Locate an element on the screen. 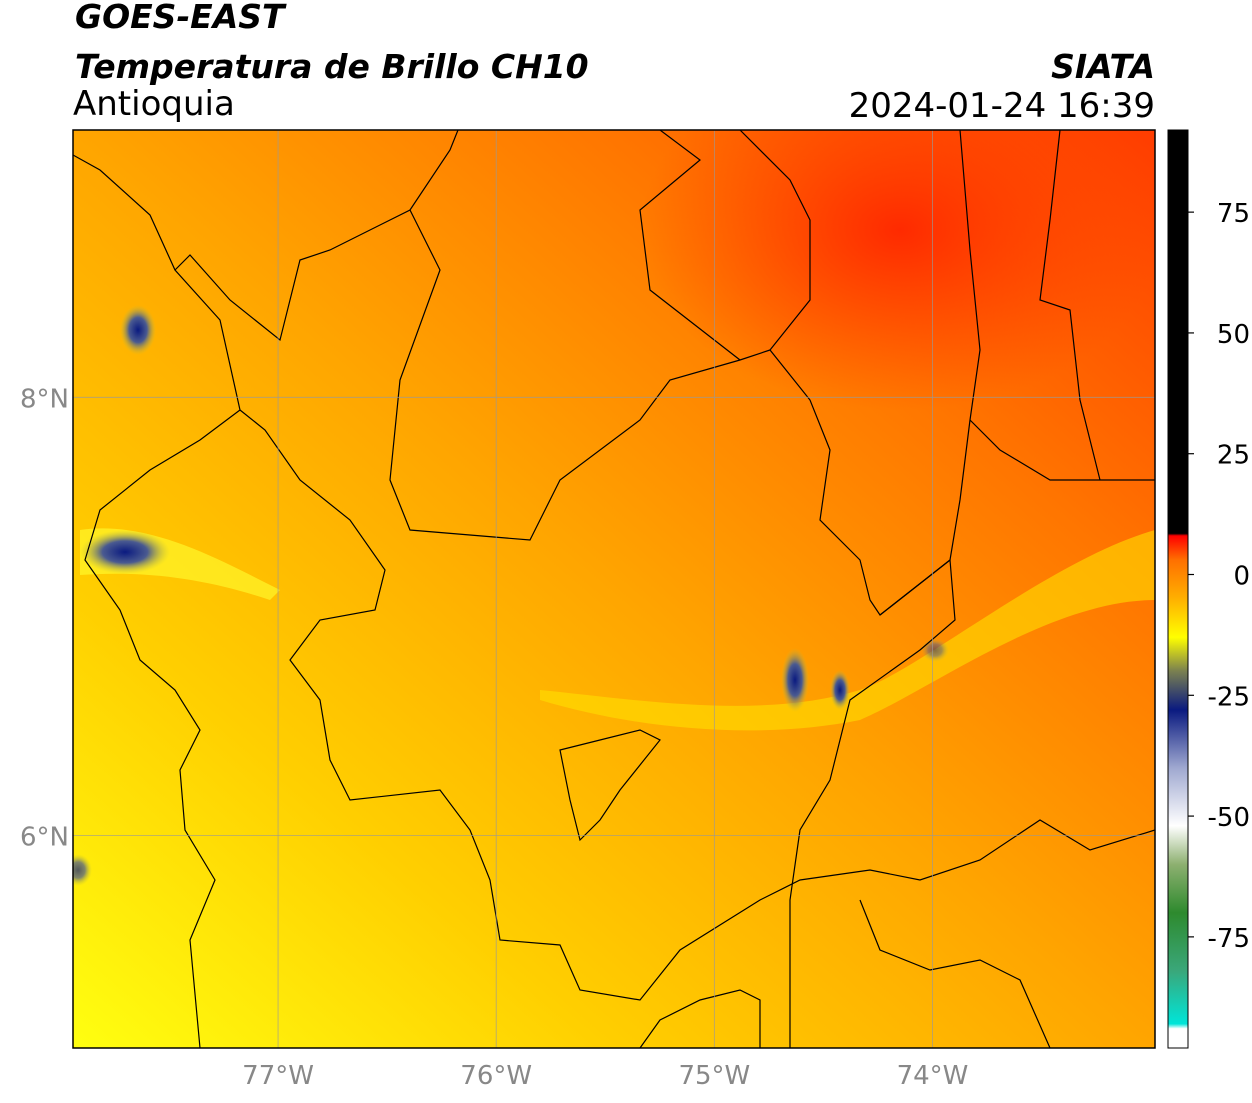 This screenshot has width=1252, height=1103. colorbar-ticks: 75 50 25 0 -25 -50 -75 is located at coordinates (1219, 576).